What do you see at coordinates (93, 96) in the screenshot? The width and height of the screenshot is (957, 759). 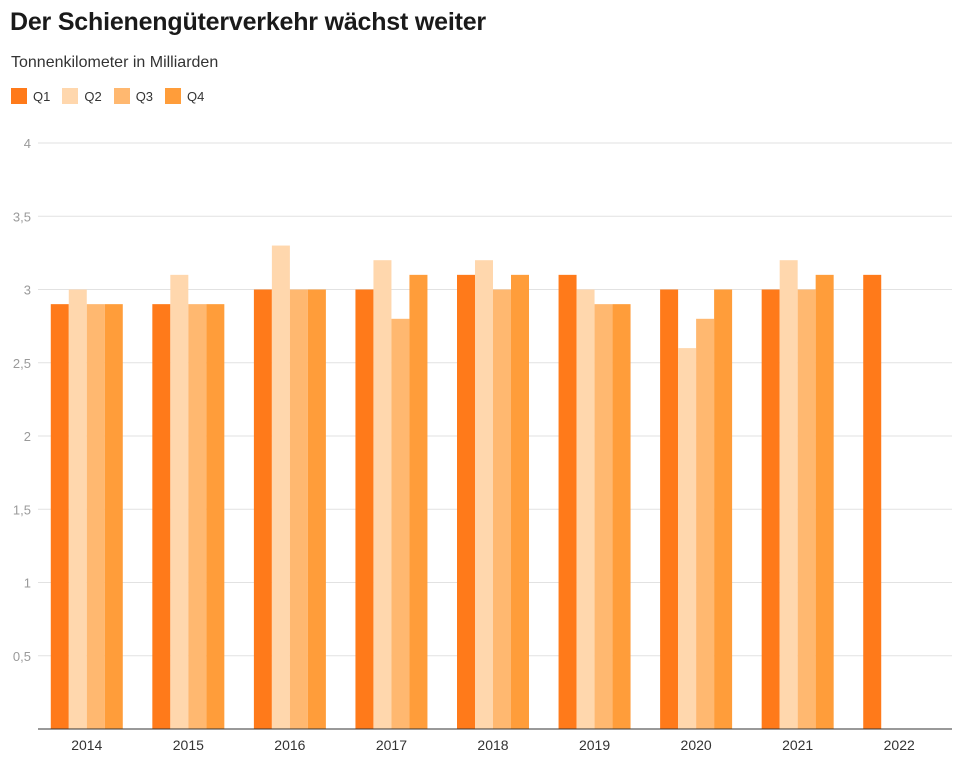 I see `legend-label-q2: Q2` at bounding box center [93, 96].